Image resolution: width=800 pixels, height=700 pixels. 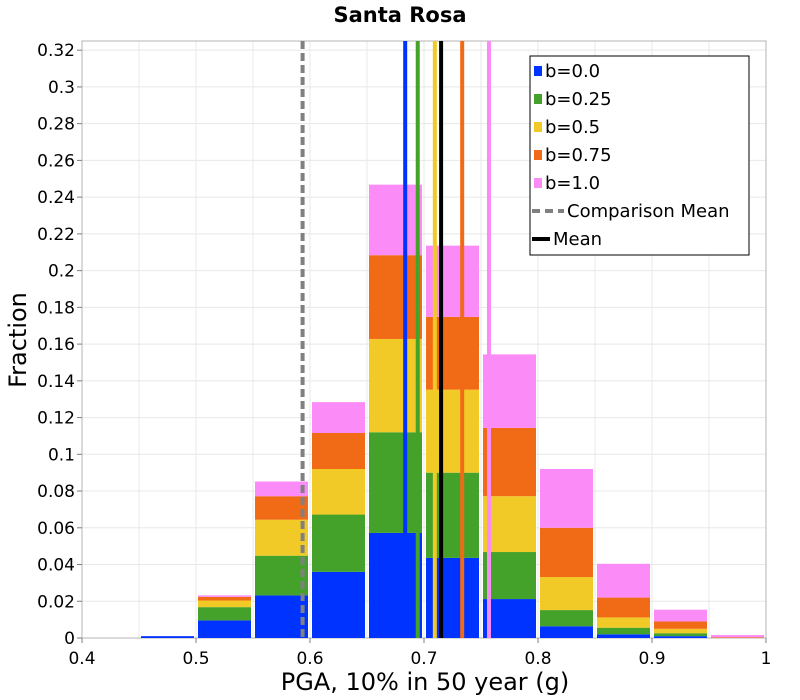 What do you see at coordinates (651, 659) in the screenshot?
I see `x-tick-label: 0.9` at bounding box center [651, 659].